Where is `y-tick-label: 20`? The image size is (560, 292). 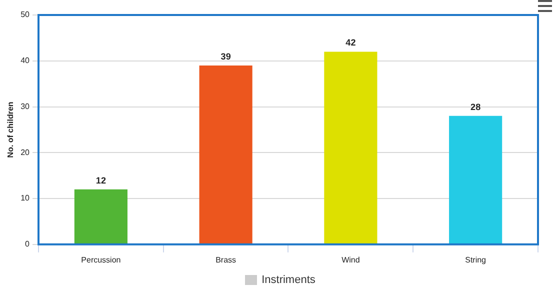 y-tick-label: 20 is located at coordinates (25, 152).